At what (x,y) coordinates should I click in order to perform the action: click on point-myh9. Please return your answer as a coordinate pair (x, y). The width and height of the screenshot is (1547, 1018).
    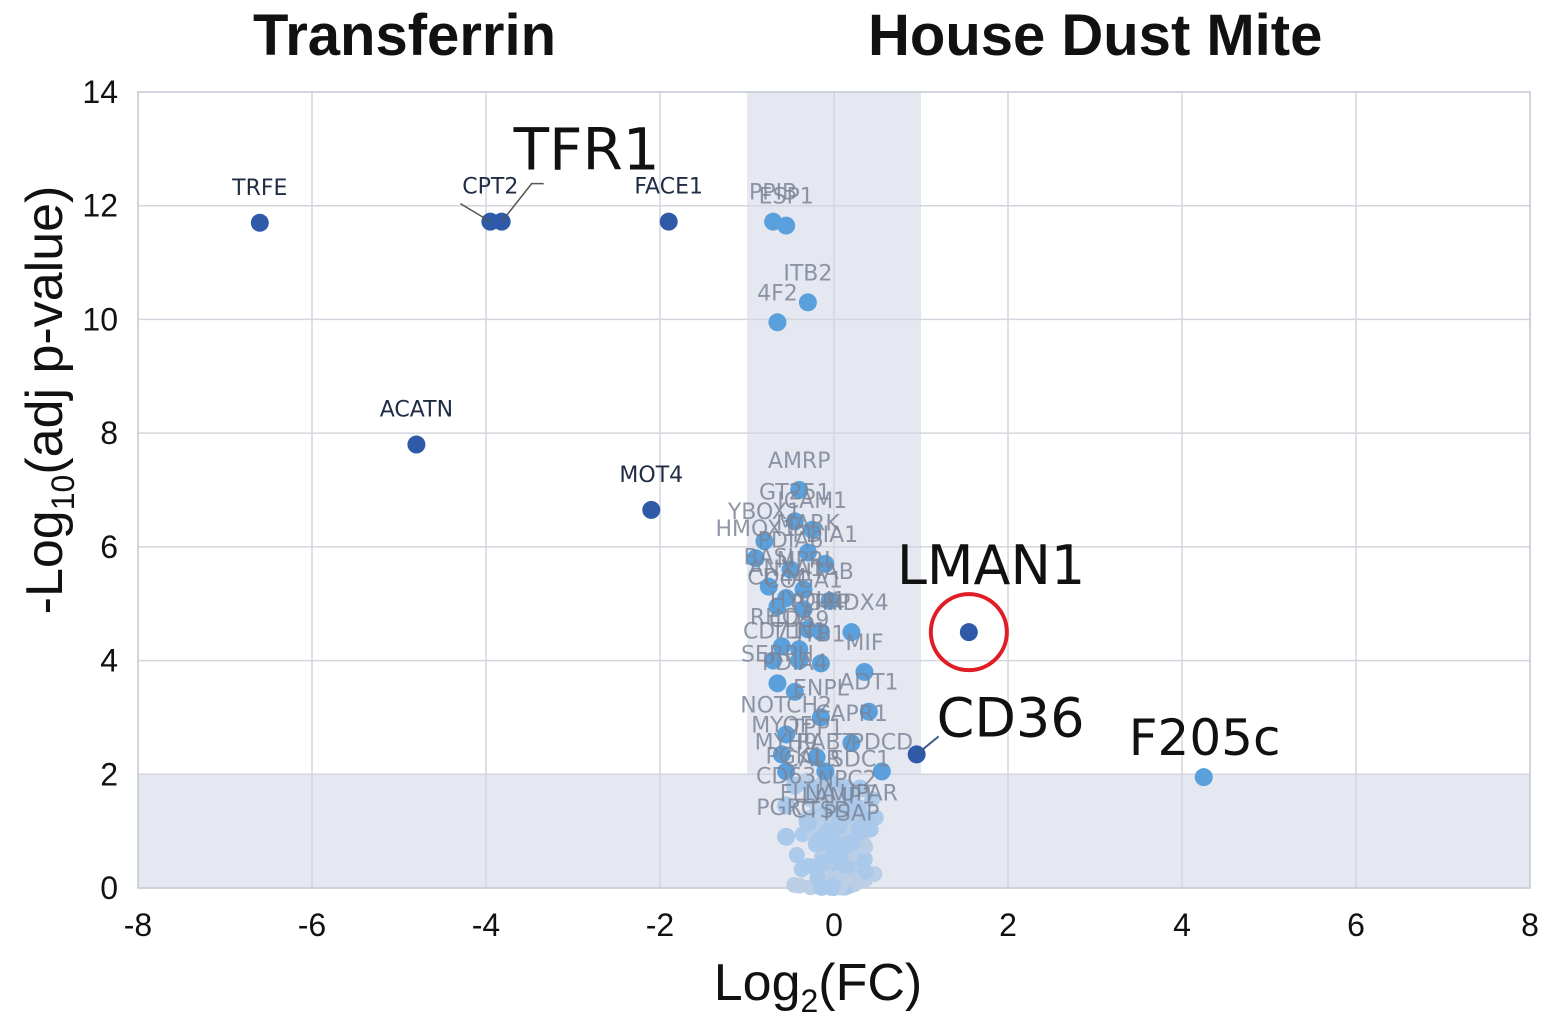
    Looking at the image, I should click on (786, 771).